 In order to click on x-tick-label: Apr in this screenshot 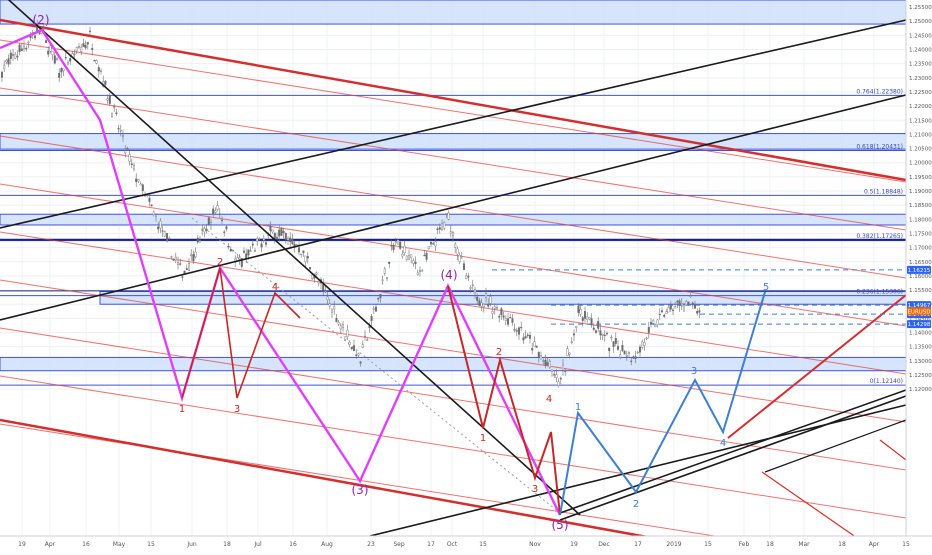, I will do `click(50, 544)`.